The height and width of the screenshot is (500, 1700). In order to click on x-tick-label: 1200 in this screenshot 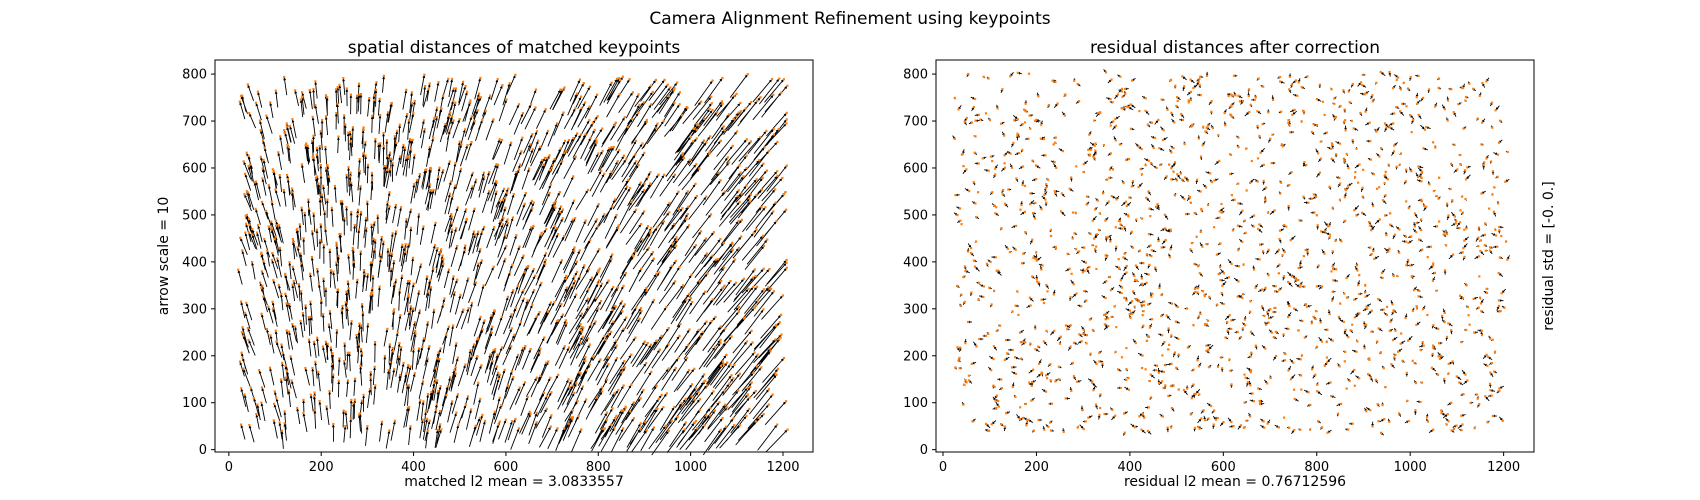, I will do `click(782, 467)`.